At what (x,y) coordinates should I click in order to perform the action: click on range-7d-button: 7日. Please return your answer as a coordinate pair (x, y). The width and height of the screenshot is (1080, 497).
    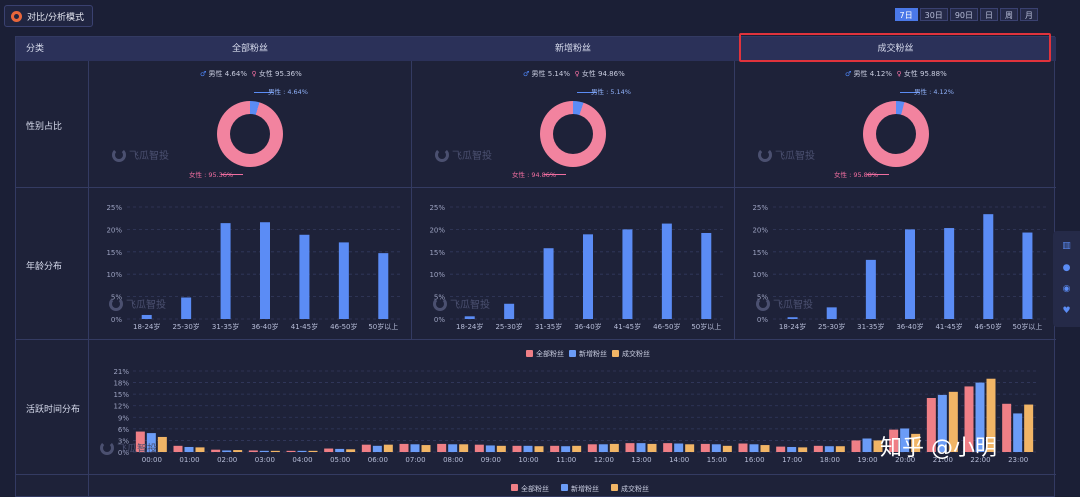
    Looking at the image, I should click on (906, 14).